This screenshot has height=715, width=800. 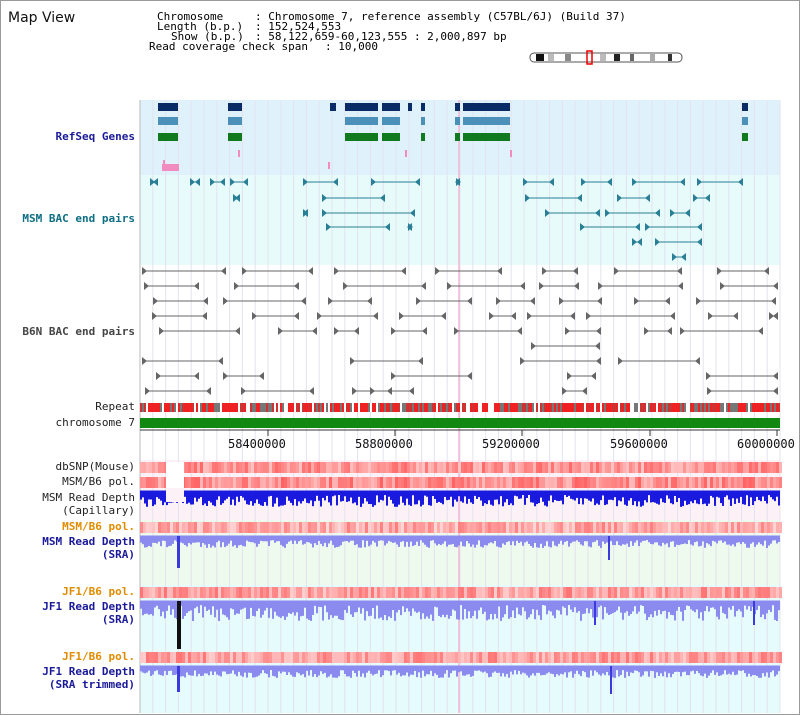 What do you see at coordinates (98, 591) in the screenshot?
I see `track-label-jf1-b6-pol: JF1/B6 pol.` at bounding box center [98, 591].